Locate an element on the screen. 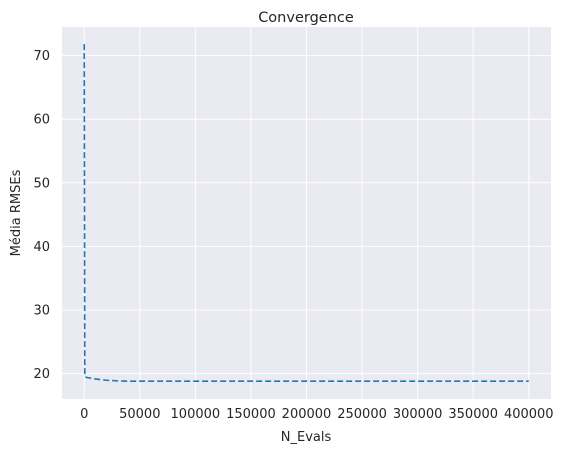 The width and height of the screenshot is (568, 453). y-tick-label: 50 is located at coordinates (41, 183).